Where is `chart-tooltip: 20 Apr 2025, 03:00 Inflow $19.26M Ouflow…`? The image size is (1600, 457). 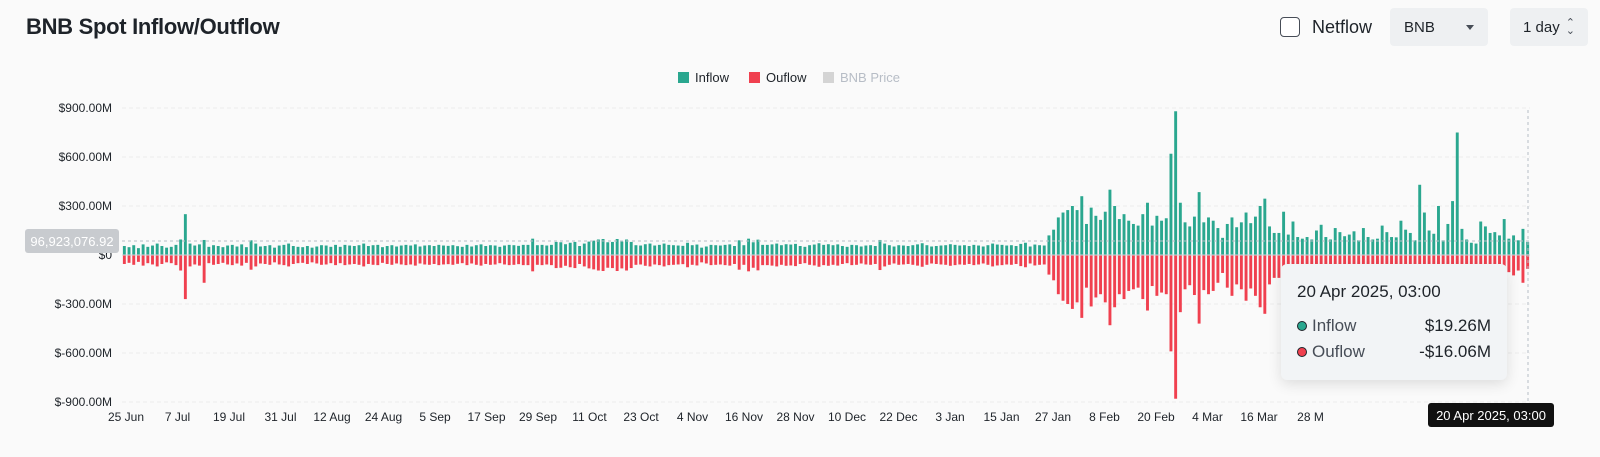 chart-tooltip: 20 Apr 2025, 03:00 Inflow $19.26M Ouflow… is located at coordinates (1394, 322).